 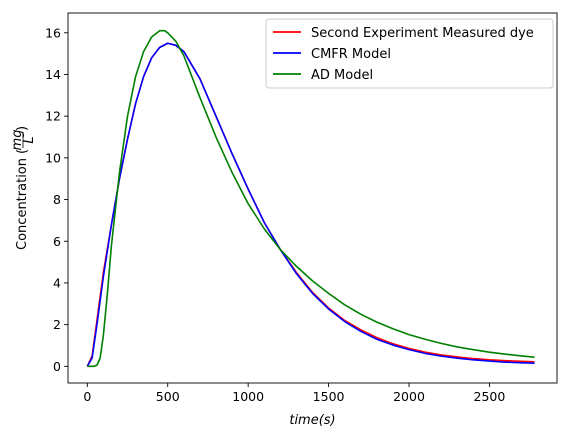 What do you see at coordinates (342, 75) in the screenshot?
I see `legend-label-ad-model: AD Model` at bounding box center [342, 75].